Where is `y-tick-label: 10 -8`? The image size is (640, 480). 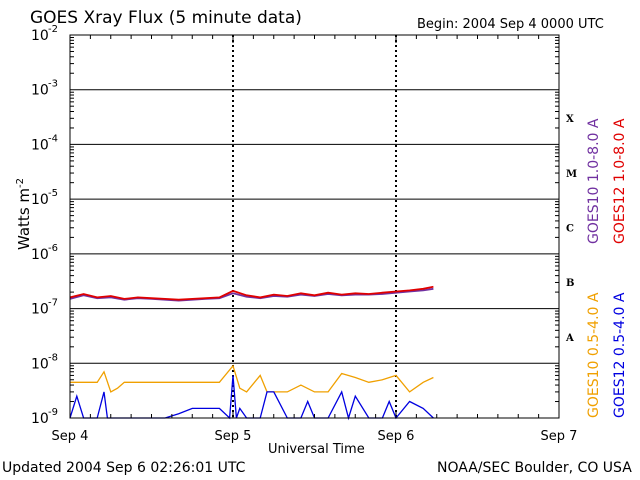
y-tick-label: 10 -8 is located at coordinates (44, 362).